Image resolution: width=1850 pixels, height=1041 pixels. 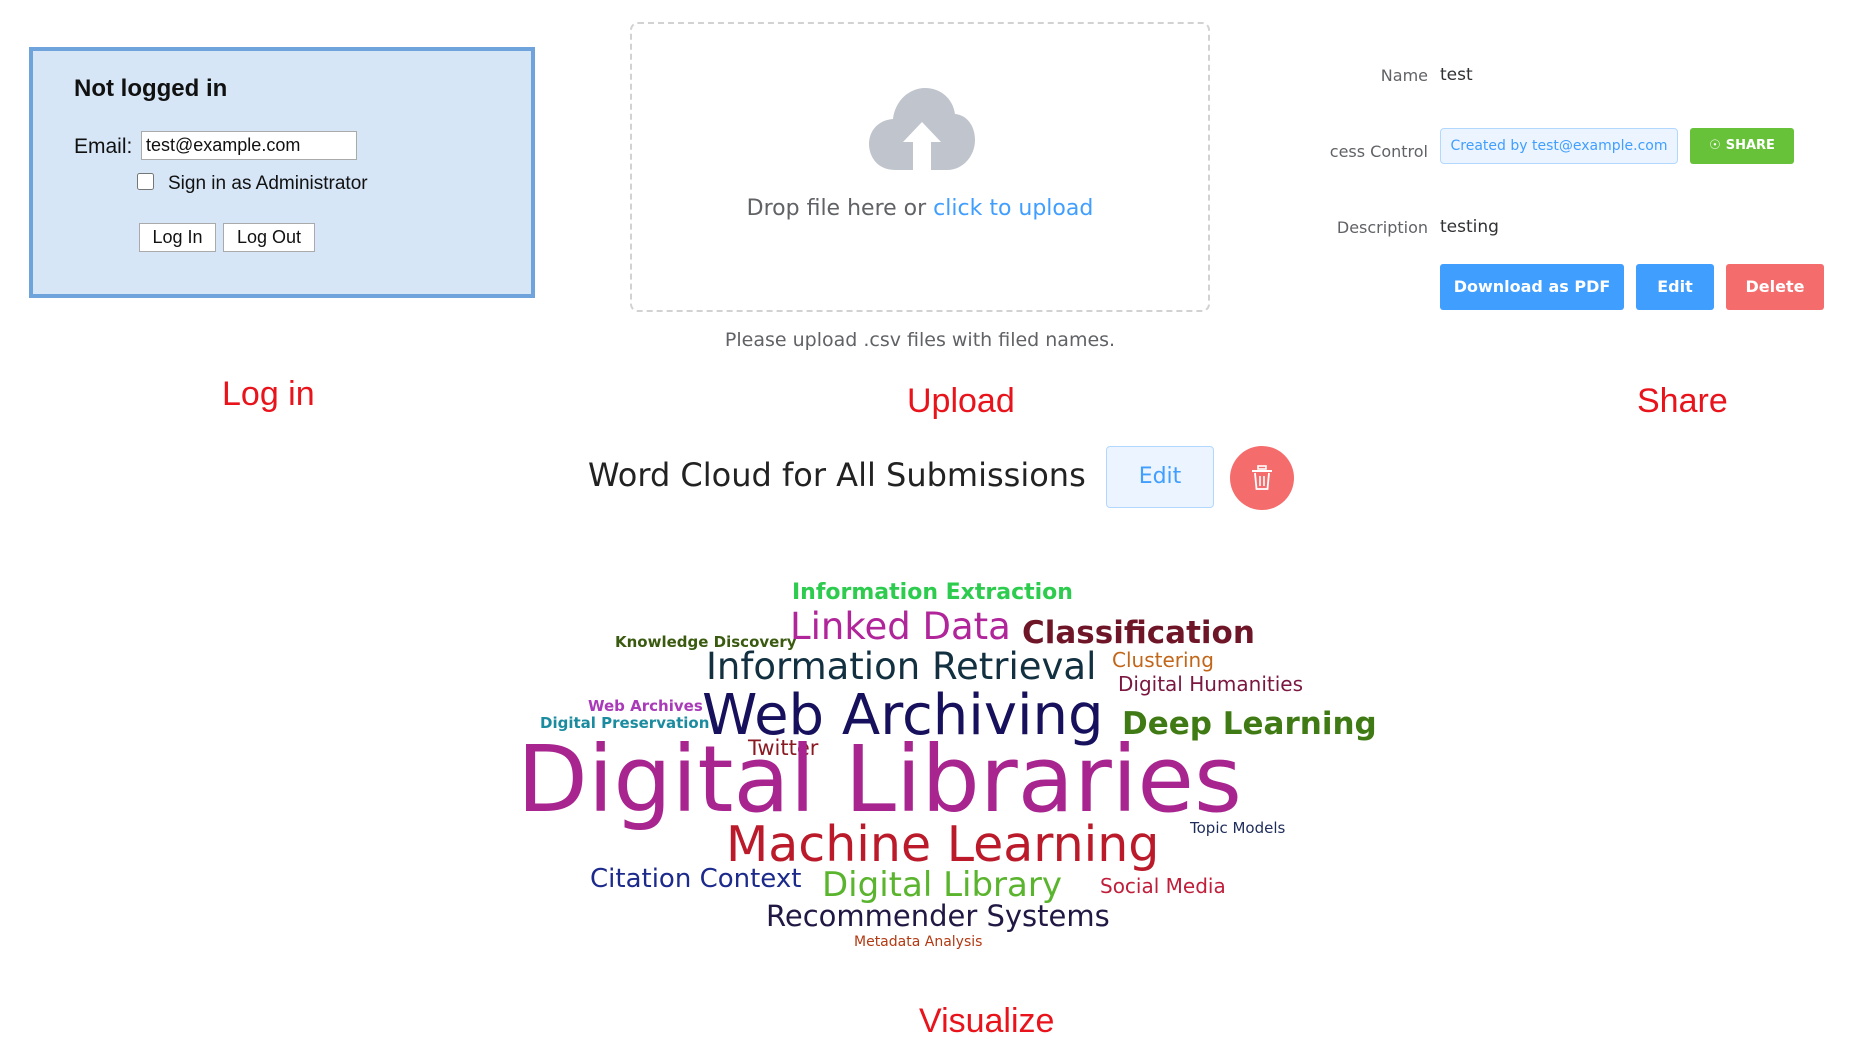 I want to click on trash-icon, so click(x=1262, y=477).